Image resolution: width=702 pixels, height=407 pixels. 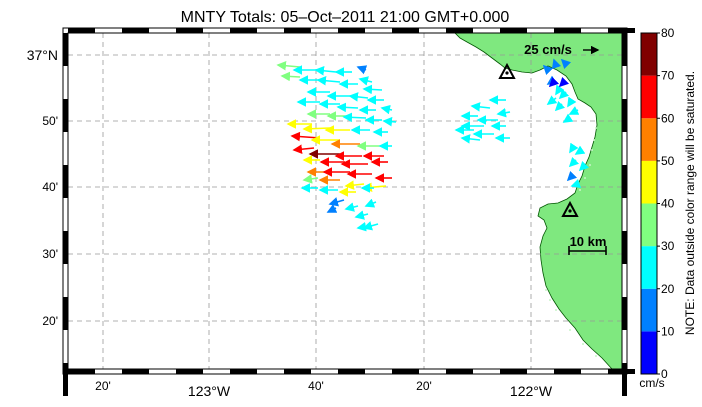 What do you see at coordinates (50, 254) in the screenshot?
I see `lat-label-3: 30'` at bounding box center [50, 254].